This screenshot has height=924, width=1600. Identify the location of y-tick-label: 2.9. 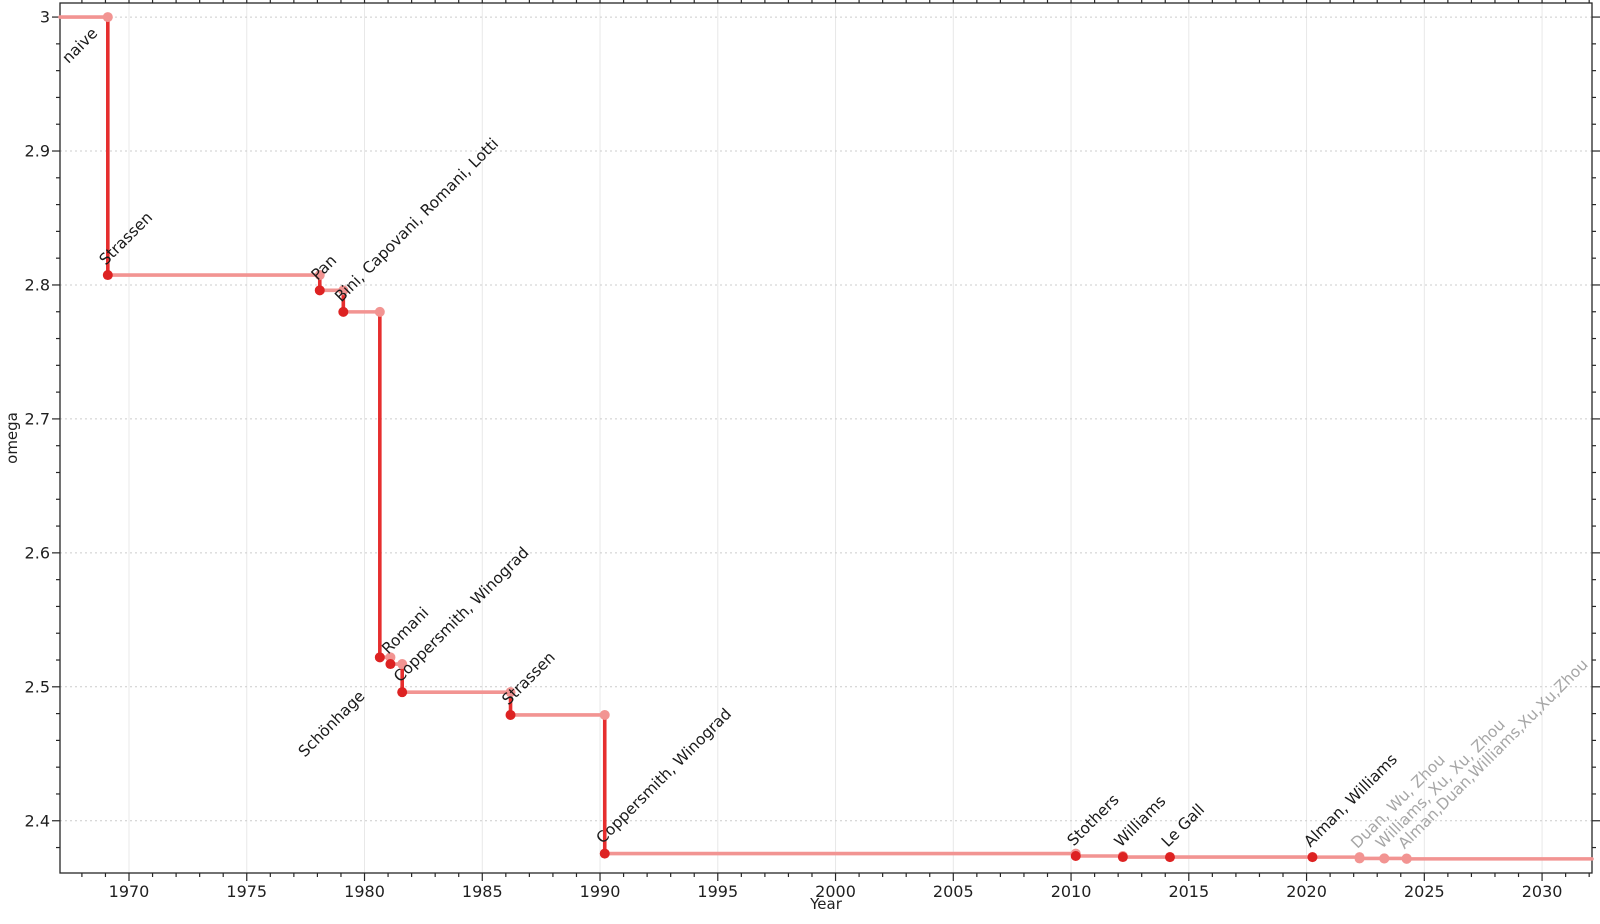
(37, 151).